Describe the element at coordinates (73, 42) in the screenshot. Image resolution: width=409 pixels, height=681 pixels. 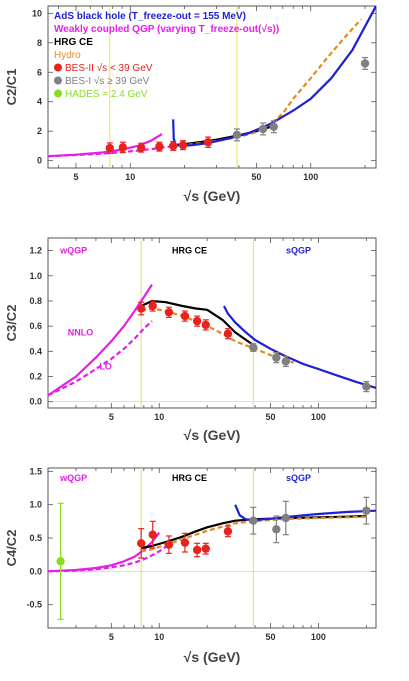
I see `legend-entry-3: HRG CE` at that location.